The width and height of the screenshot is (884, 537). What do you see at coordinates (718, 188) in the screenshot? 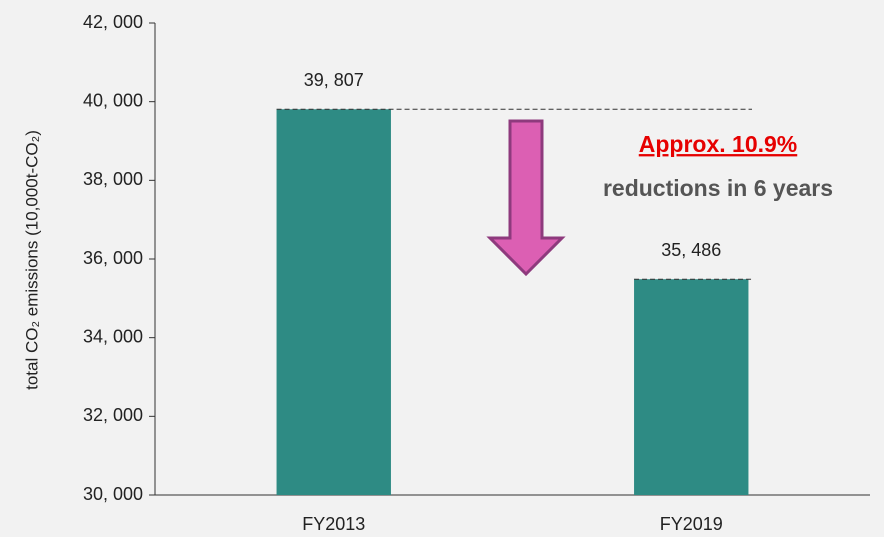
I see `annotation: reductions in 6 years` at bounding box center [718, 188].